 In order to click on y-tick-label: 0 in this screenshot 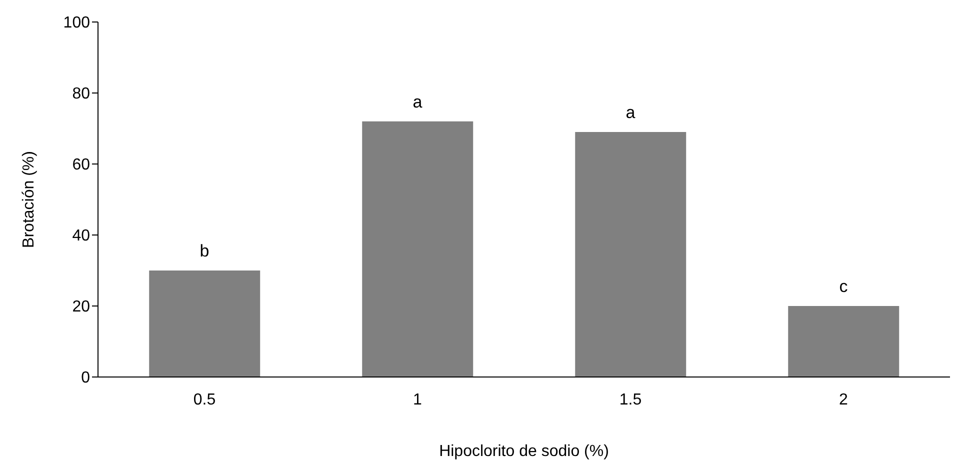, I will do `click(85, 378)`.